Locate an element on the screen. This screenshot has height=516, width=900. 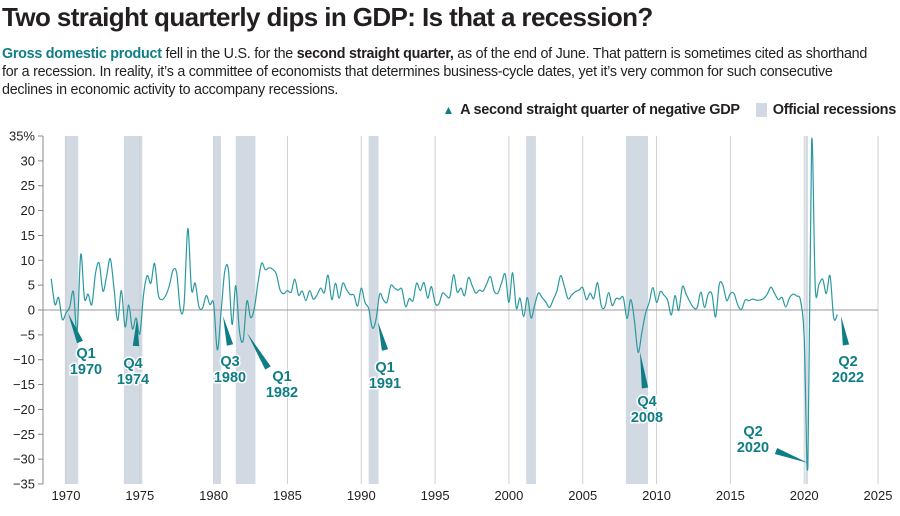
x-tick-label: 1980 is located at coordinates (213, 495).